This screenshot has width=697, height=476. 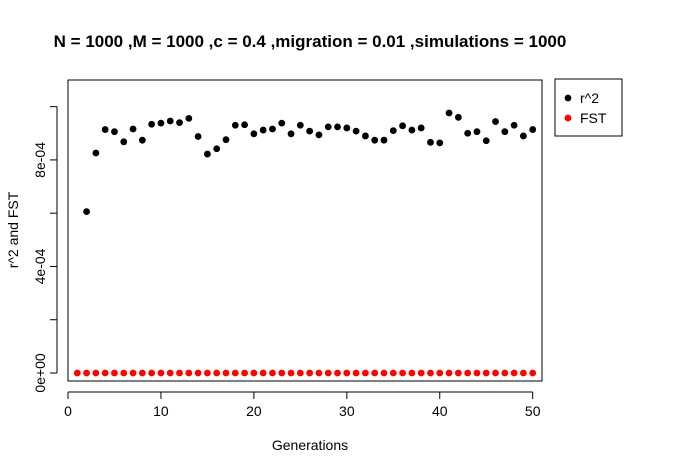 What do you see at coordinates (347, 411) in the screenshot?
I see `x-tick-label: 30` at bounding box center [347, 411].